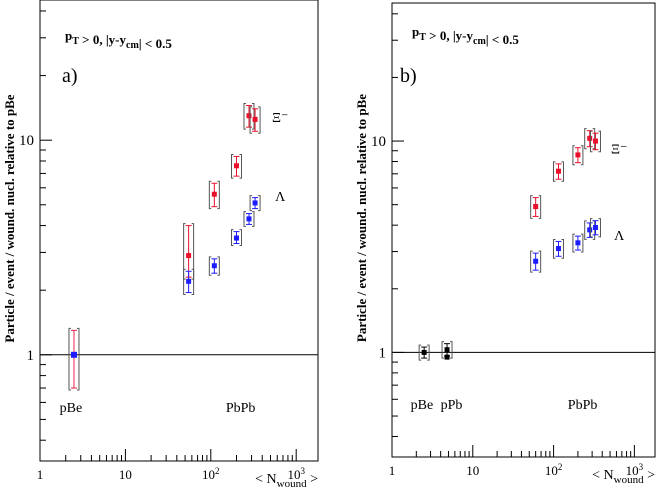 Image resolution: width=664 pixels, height=487 pixels. I want to click on x-axis-title: < Nwound >, so click(623, 477).